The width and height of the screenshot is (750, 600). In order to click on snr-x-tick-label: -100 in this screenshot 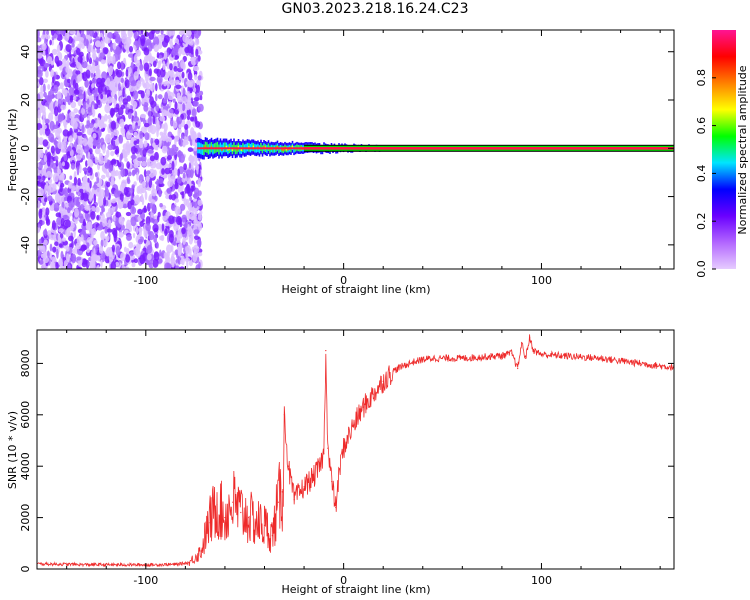, I will do `click(145, 580)`.